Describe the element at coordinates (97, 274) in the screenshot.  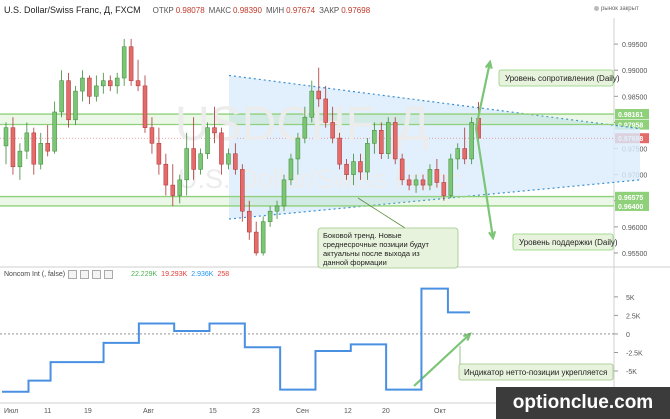
I see `close-icon` at that location.